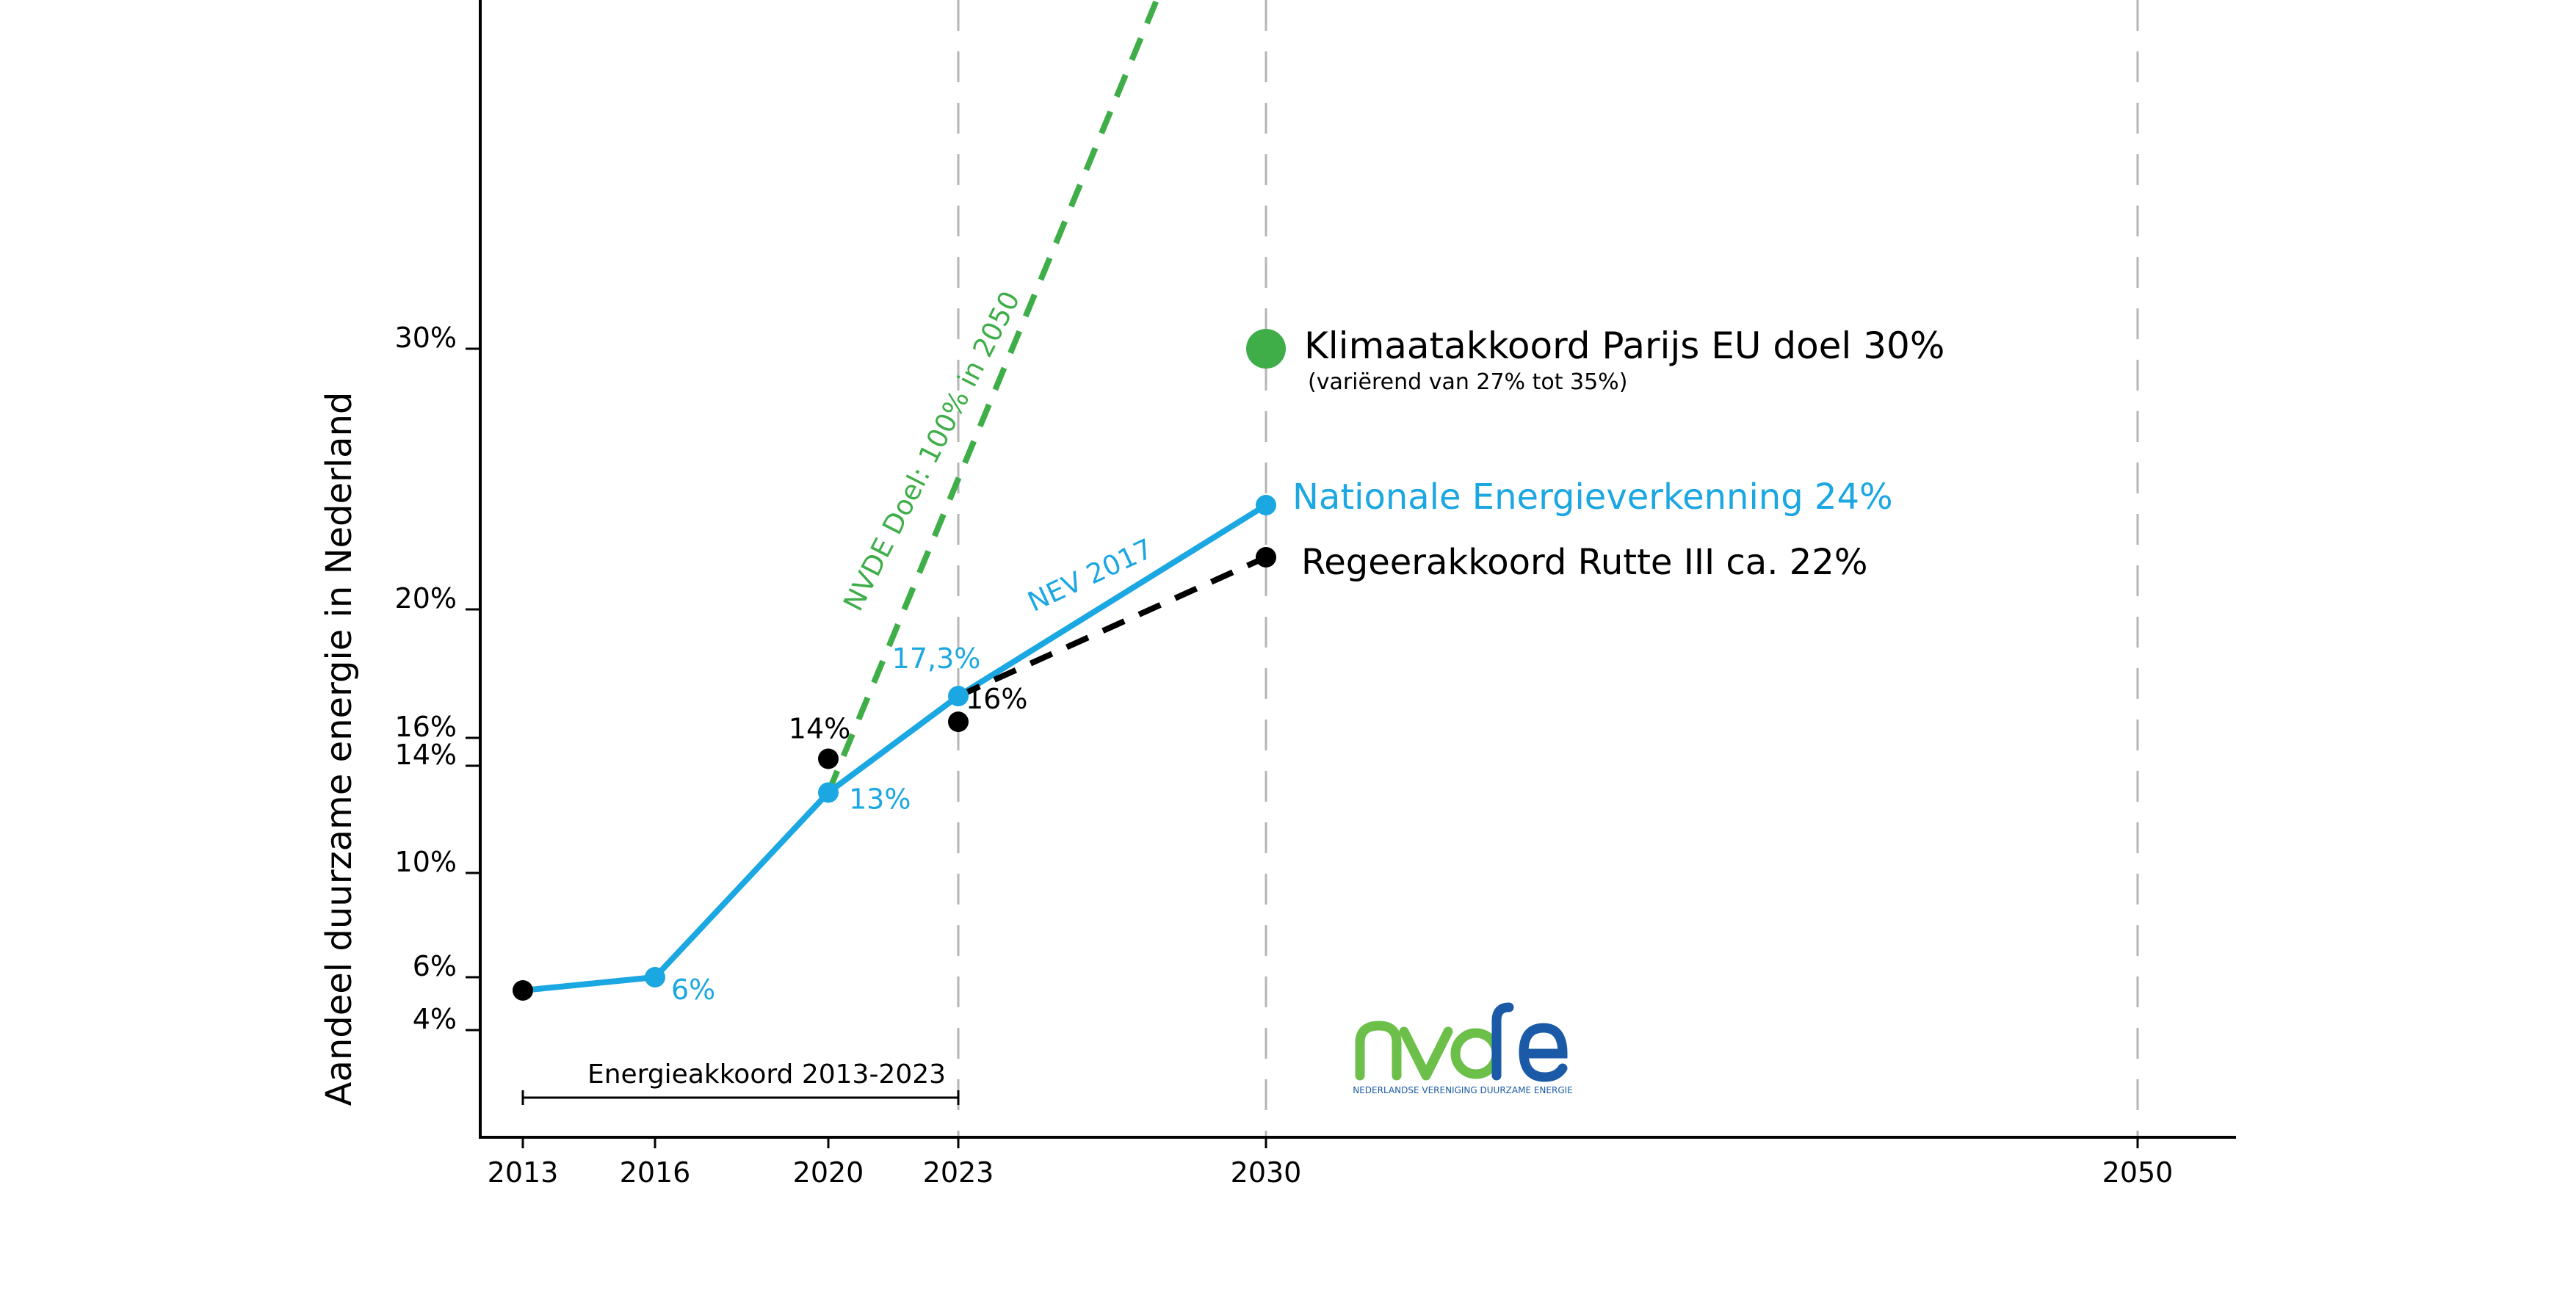 Image resolution: width=2576 pixels, height=1301 pixels. I want to click on x-tick-label-2030: 2030, so click(1266, 1172).